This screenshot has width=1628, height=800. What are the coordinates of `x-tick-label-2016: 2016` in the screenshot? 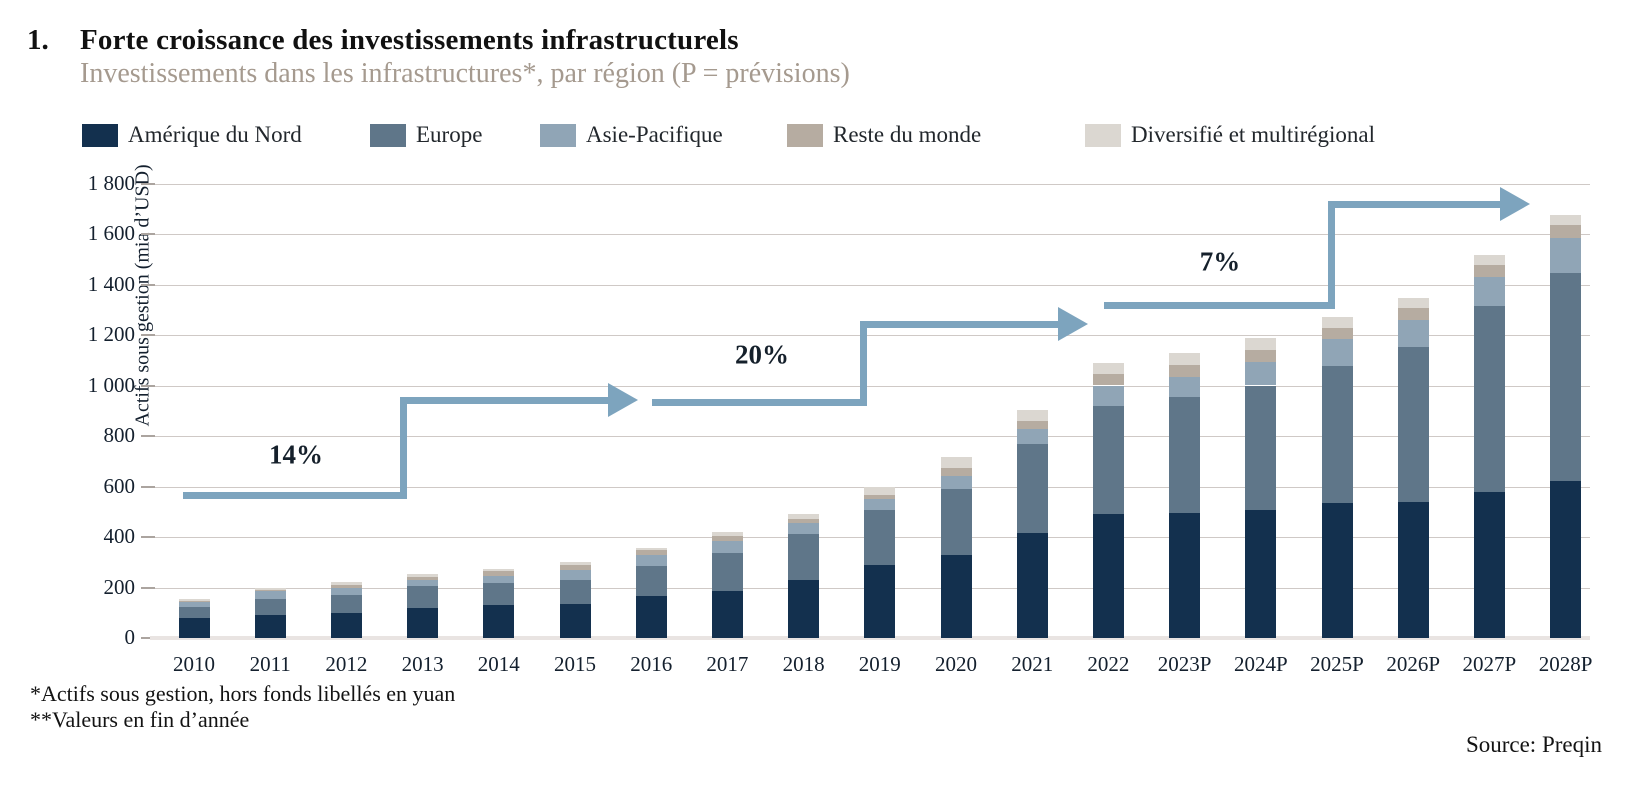 It's located at (651, 664).